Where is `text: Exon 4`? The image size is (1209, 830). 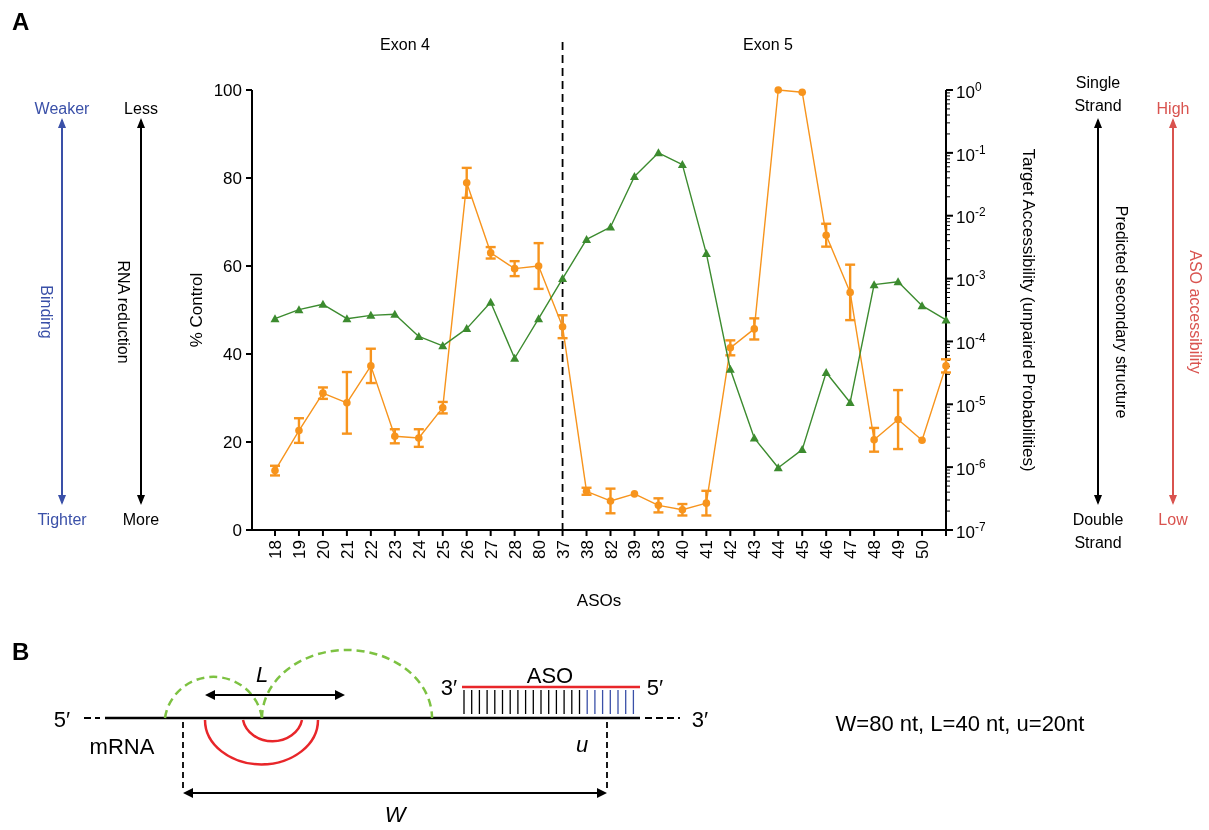
text: Exon 4 is located at coordinates (405, 44).